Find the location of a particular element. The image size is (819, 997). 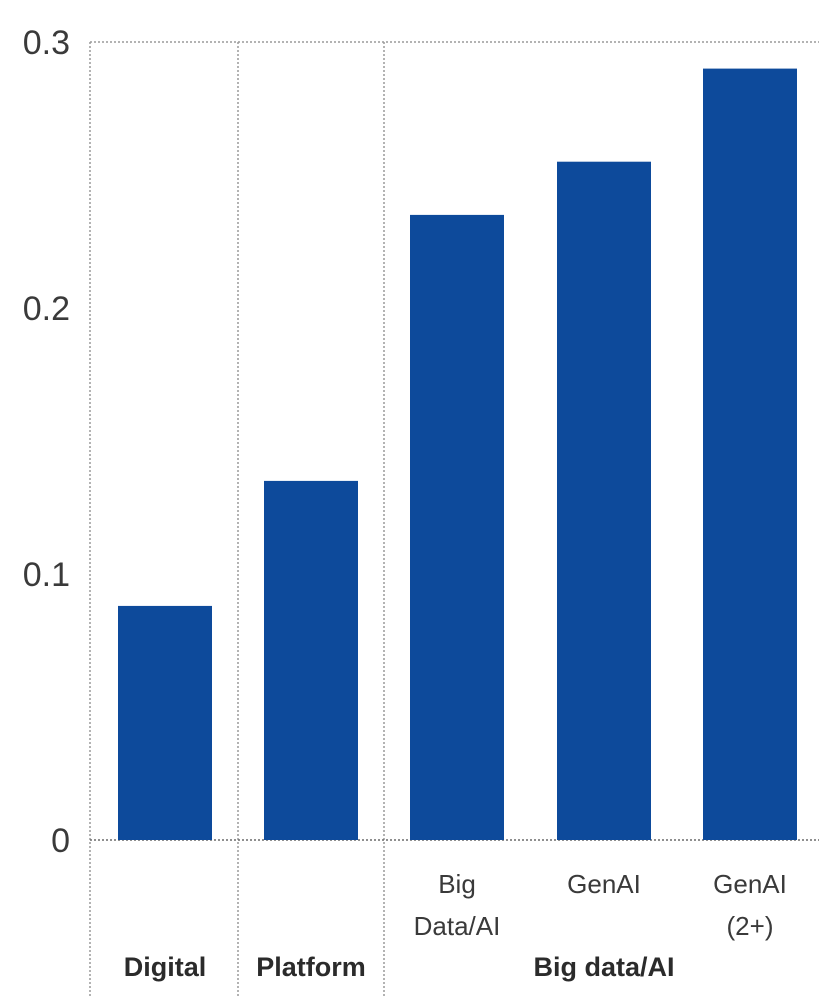

category-labels: Big Data/AI GenAI GenAI (2+) is located at coordinates (600, 905).